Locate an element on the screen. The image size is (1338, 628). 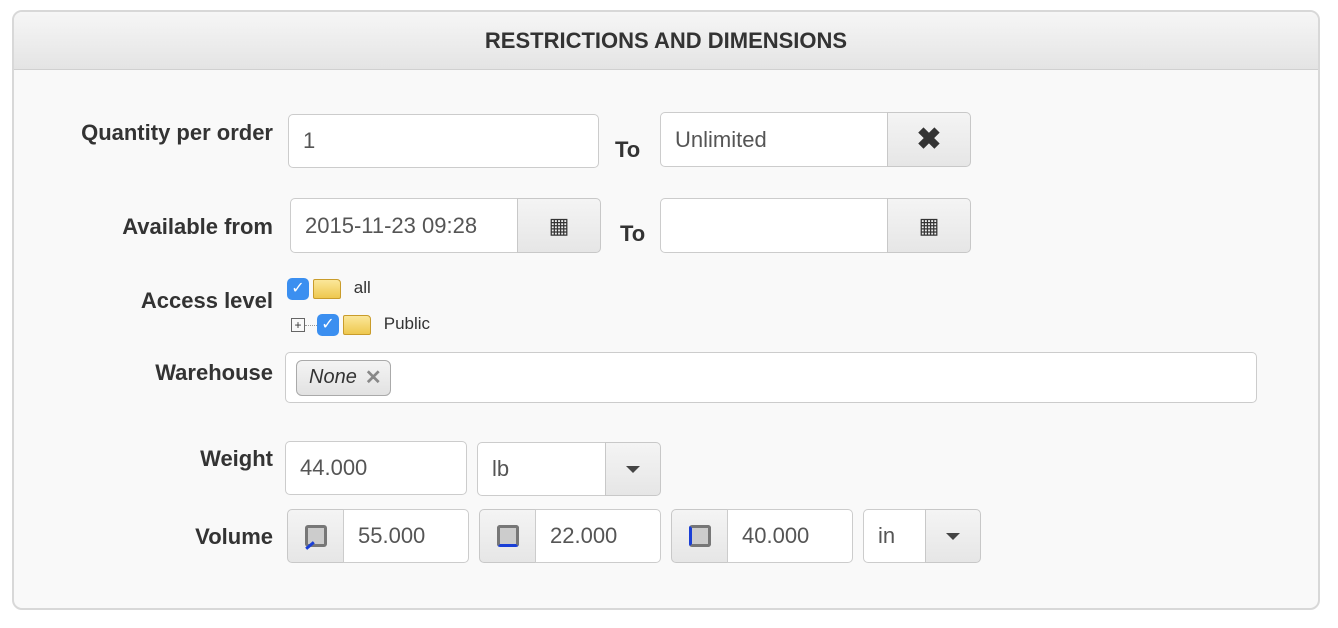
access-tree-item-all: ✓ all is located at coordinates (329, 289).